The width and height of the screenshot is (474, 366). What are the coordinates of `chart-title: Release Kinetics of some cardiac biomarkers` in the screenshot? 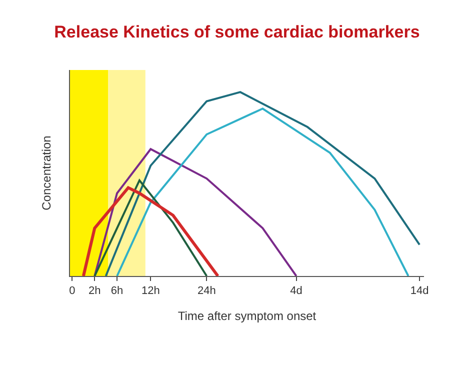 It's located at (237, 32).